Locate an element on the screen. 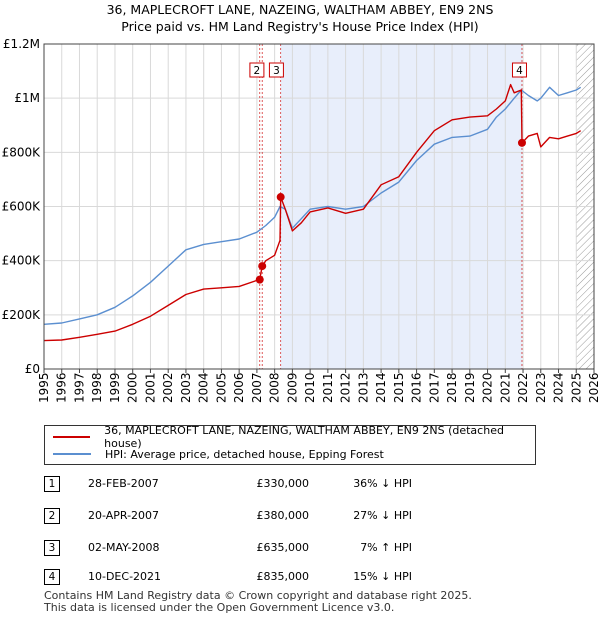 The width and height of the screenshot is (600, 620). transaction-row: 1 28-FEB-2007 £330,000 36% ↓ HPI is located at coordinates (304, 485).